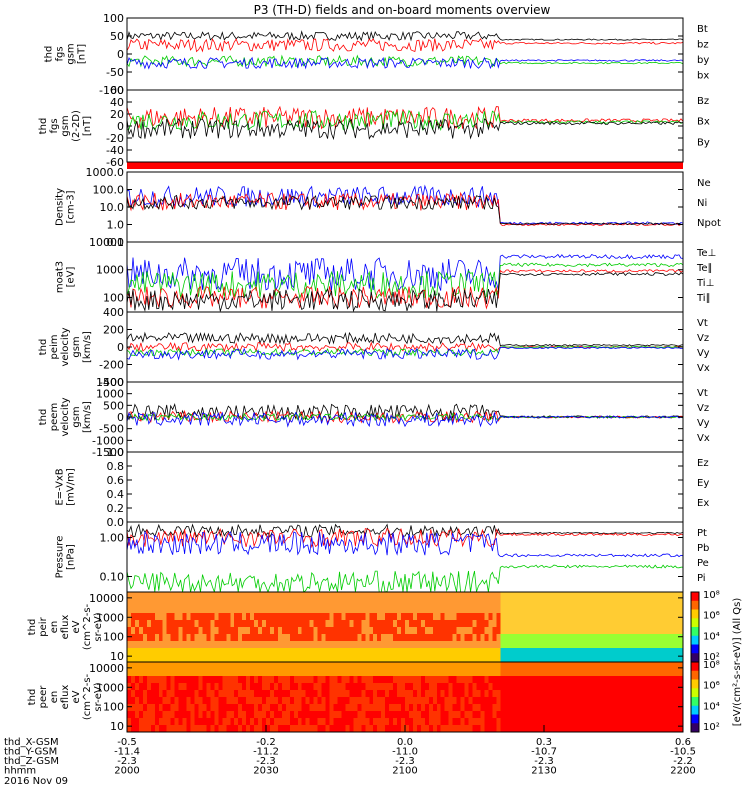  What do you see at coordinates (695, 632) in the screenshot?
I see `colorbar-peir-segment` at bounding box center [695, 632].